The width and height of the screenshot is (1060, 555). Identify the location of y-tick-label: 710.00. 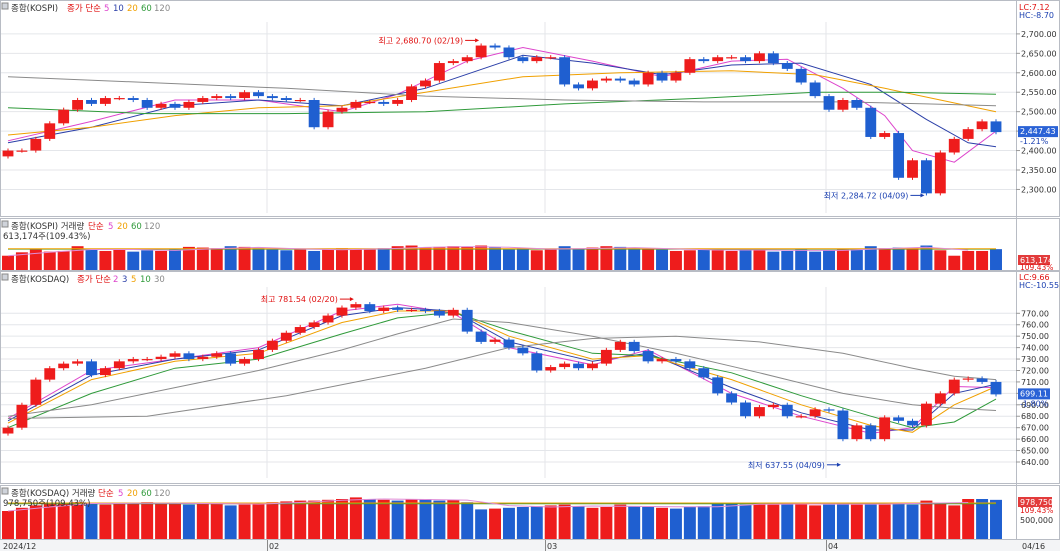
(1035, 382).